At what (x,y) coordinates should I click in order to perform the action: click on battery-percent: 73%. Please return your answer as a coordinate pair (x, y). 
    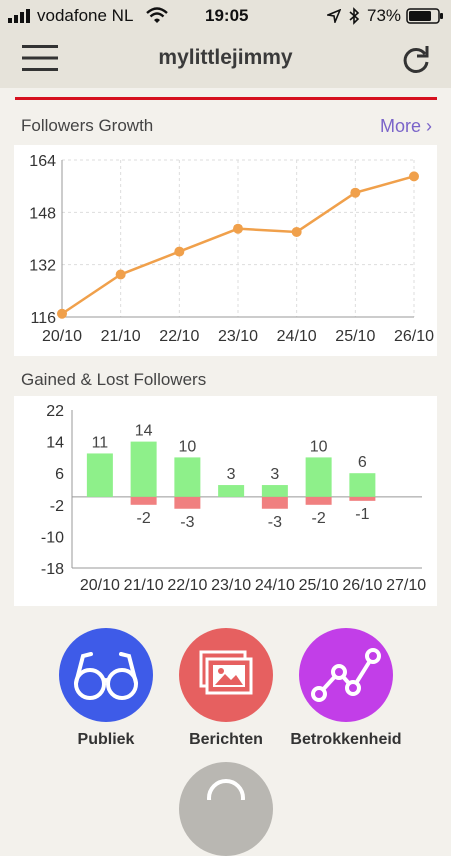
    Looking at the image, I should click on (384, 15).